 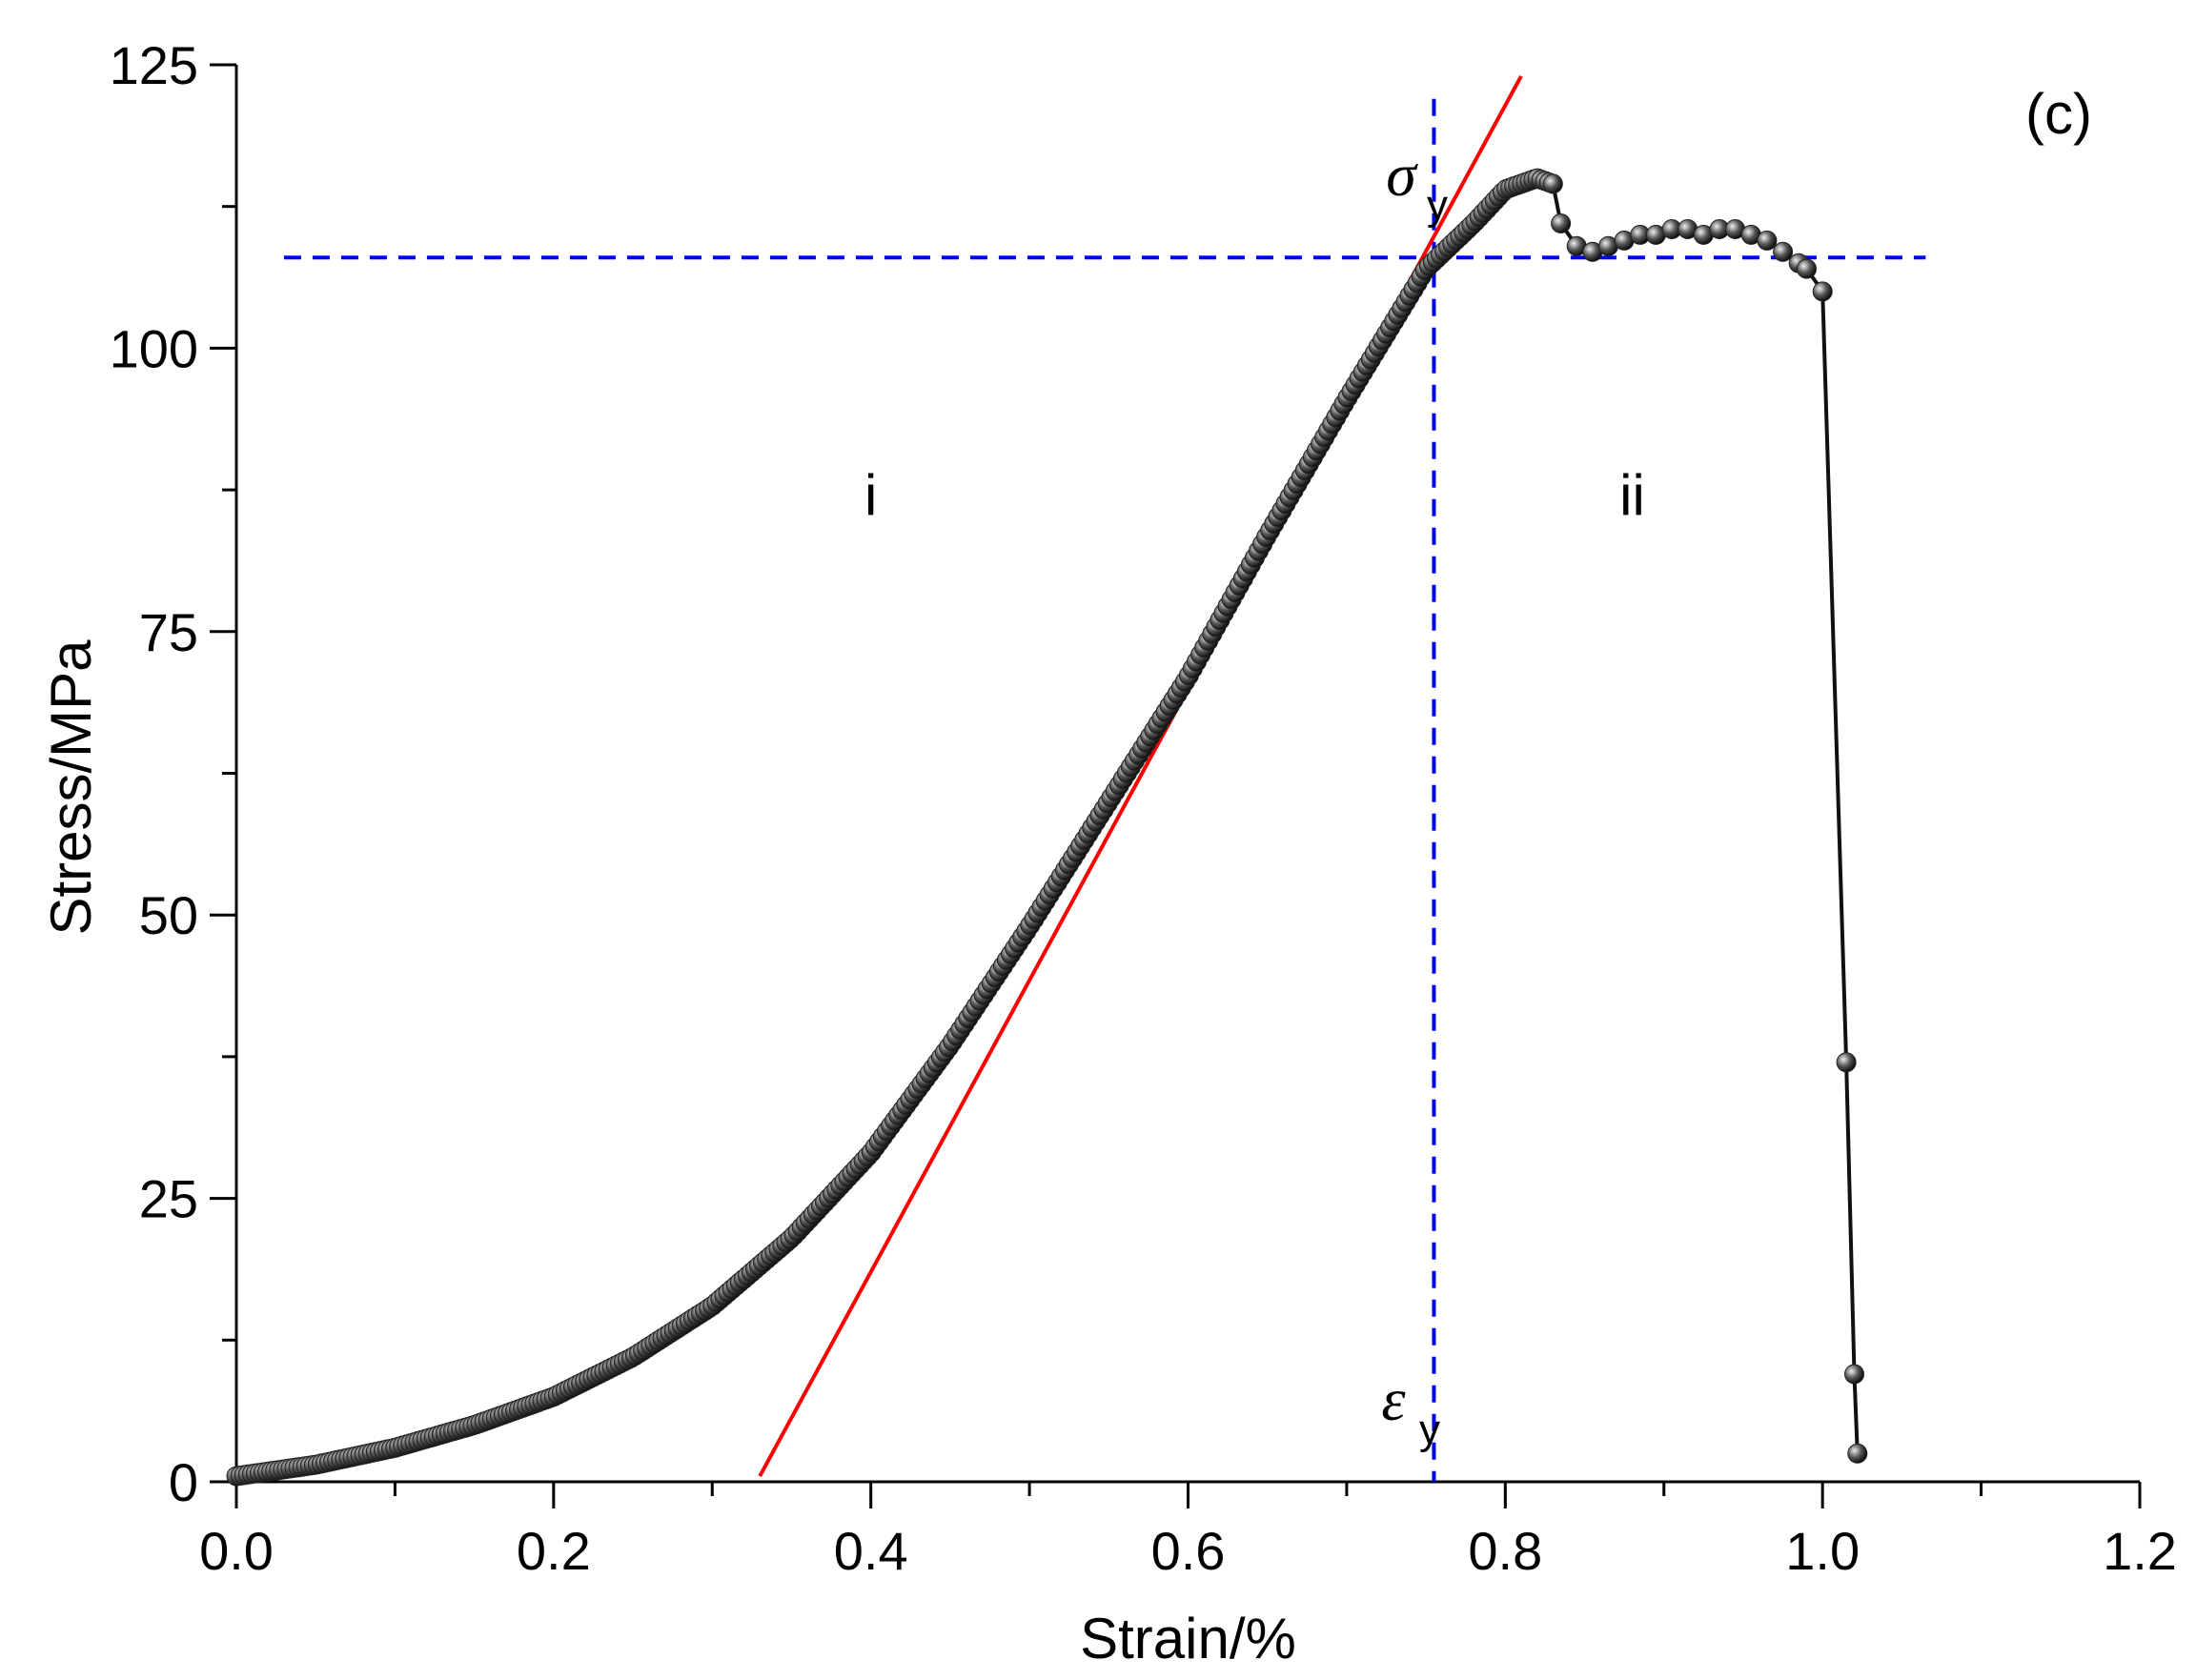 What do you see at coordinates (1822, 1551) in the screenshot?
I see `x-tick-label: 1.0` at bounding box center [1822, 1551].